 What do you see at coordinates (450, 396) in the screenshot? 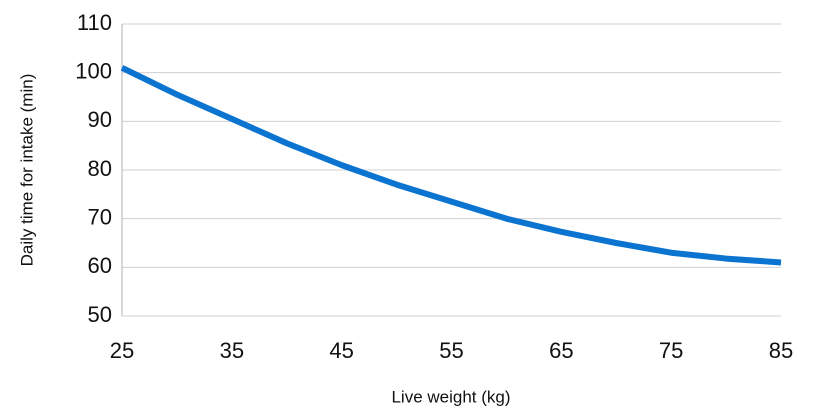
I see `x-axis-label: Live weight (kg)` at bounding box center [450, 396].